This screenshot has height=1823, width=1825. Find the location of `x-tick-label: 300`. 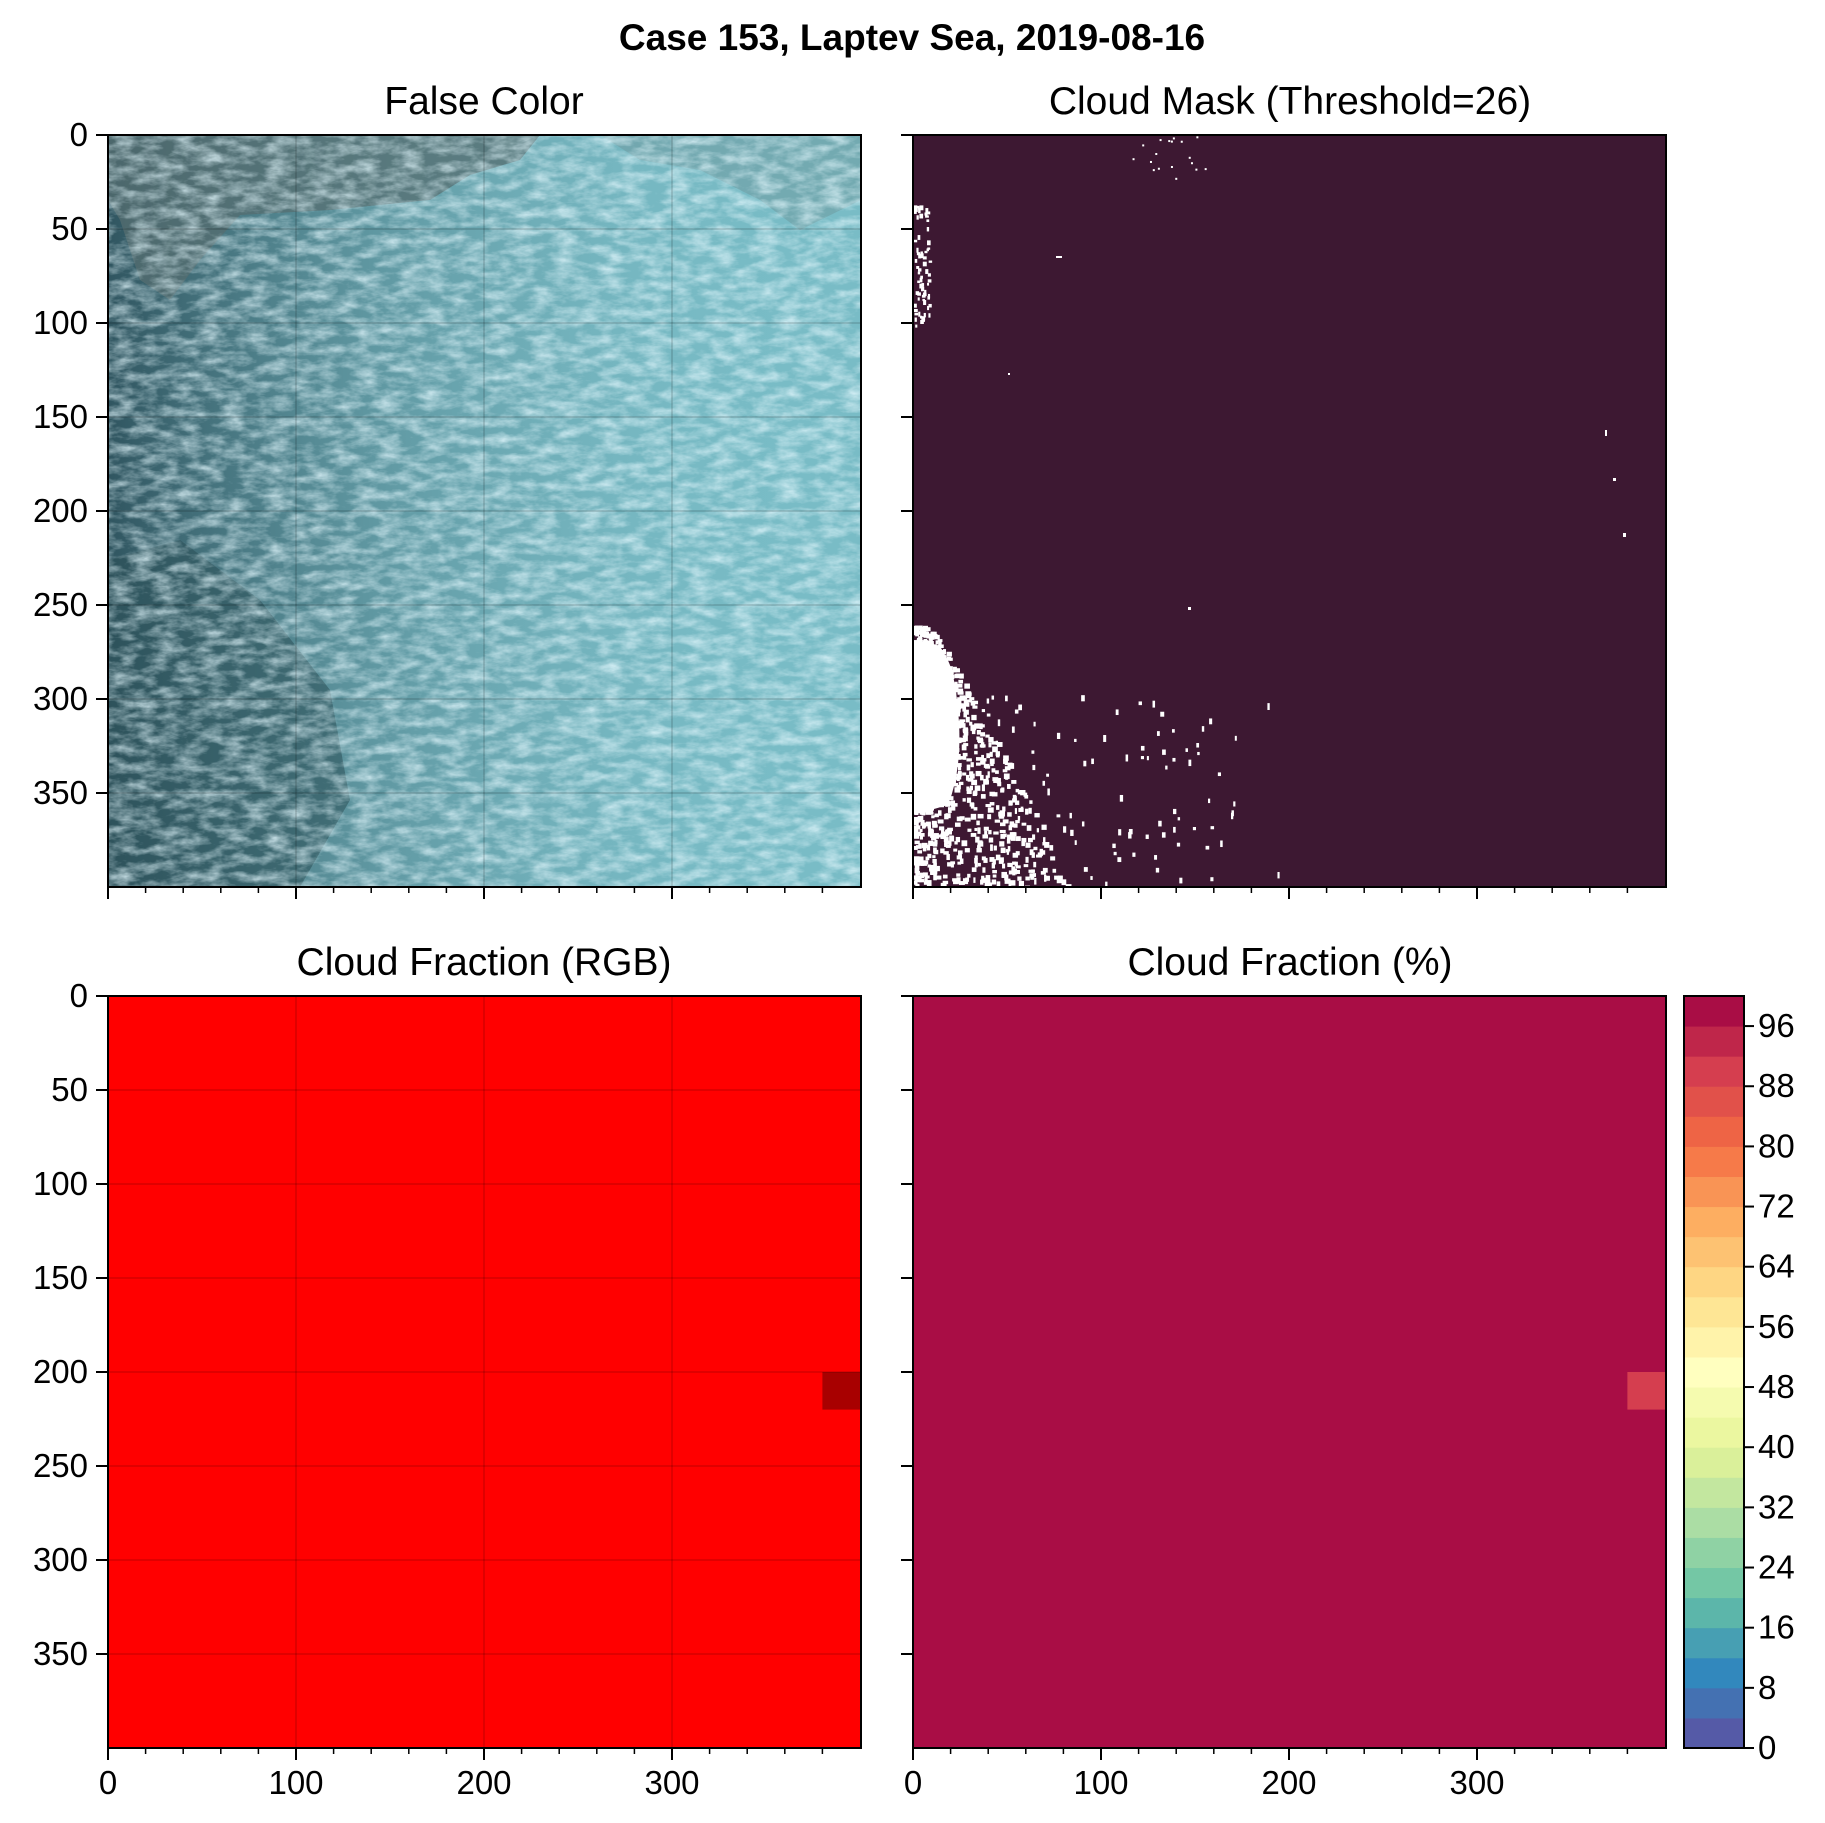

x-tick-label: 300 is located at coordinates (1476, 1782).